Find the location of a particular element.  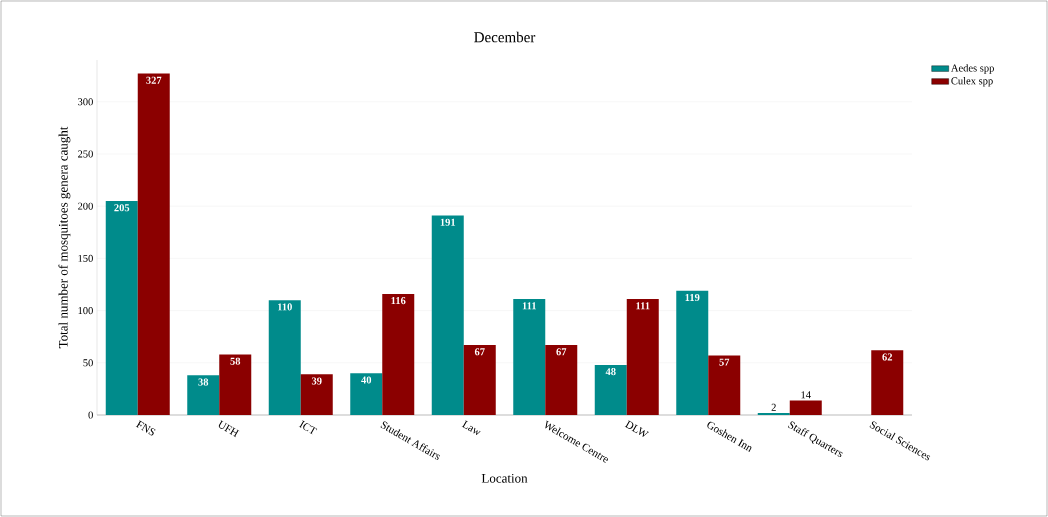

y-tick-label: 50 is located at coordinates (88, 363).